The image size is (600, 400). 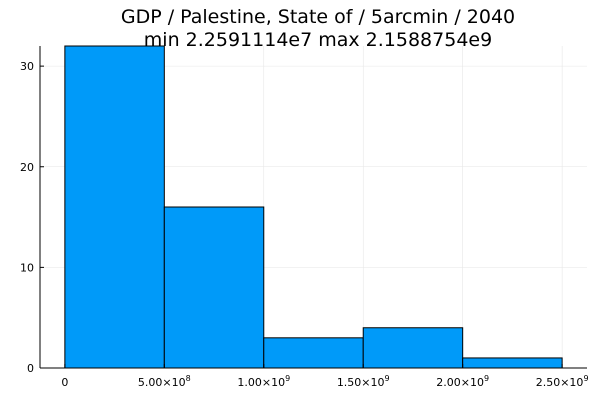 I want to click on x-tick-label-4: 2.00×10⁹, so click(x=462, y=381).